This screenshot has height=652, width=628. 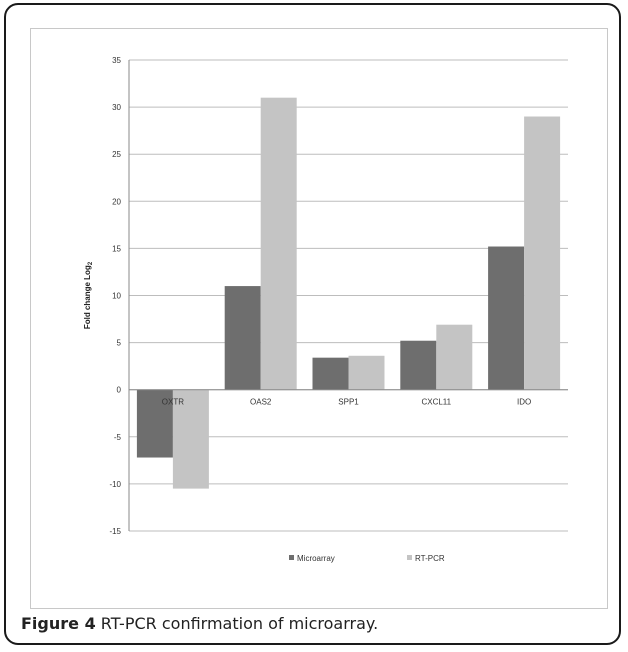 What do you see at coordinates (116, 60) in the screenshot?
I see `y-tick-label: 35` at bounding box center [116, 60].